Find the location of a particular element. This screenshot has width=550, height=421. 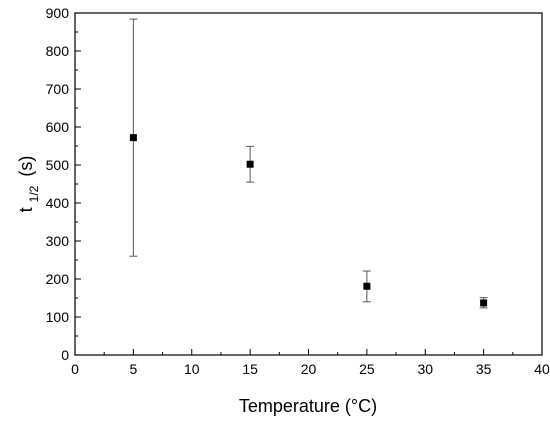

y-tick-label: 800 is located at coordinates (58, 51).